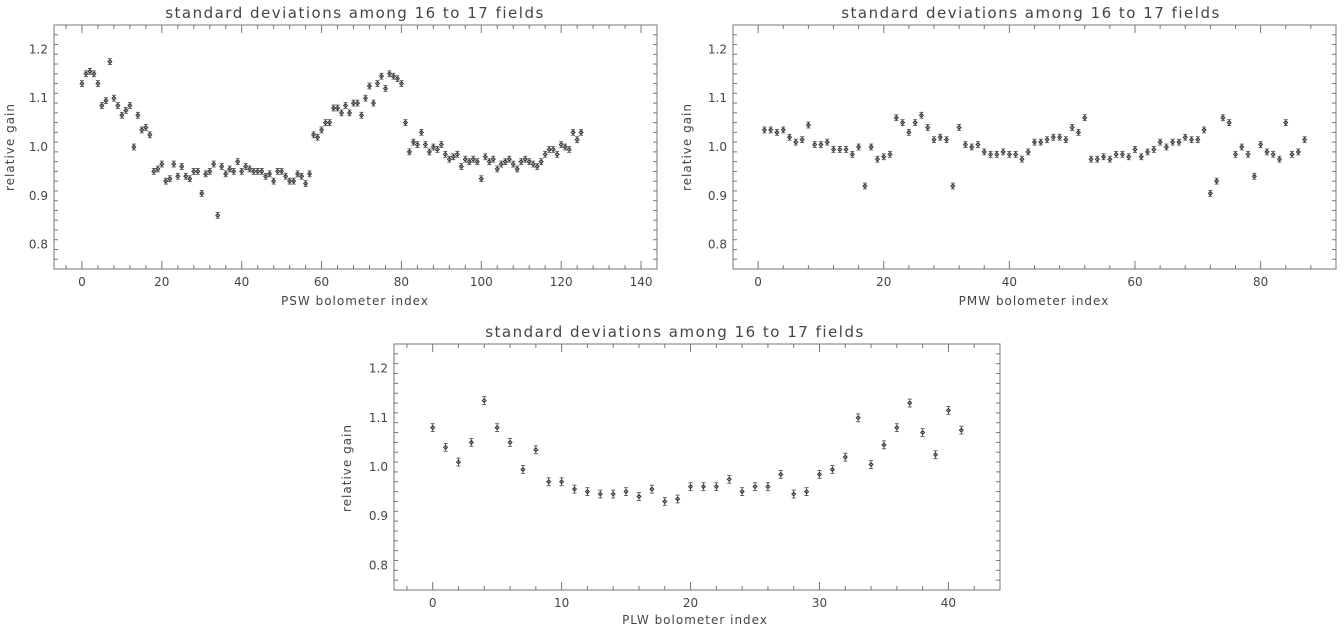 The image size is (1344, 633). Describe the element at coordinates (481, 282) in the screenshot. I see `x-tick-label: 100` at that location.